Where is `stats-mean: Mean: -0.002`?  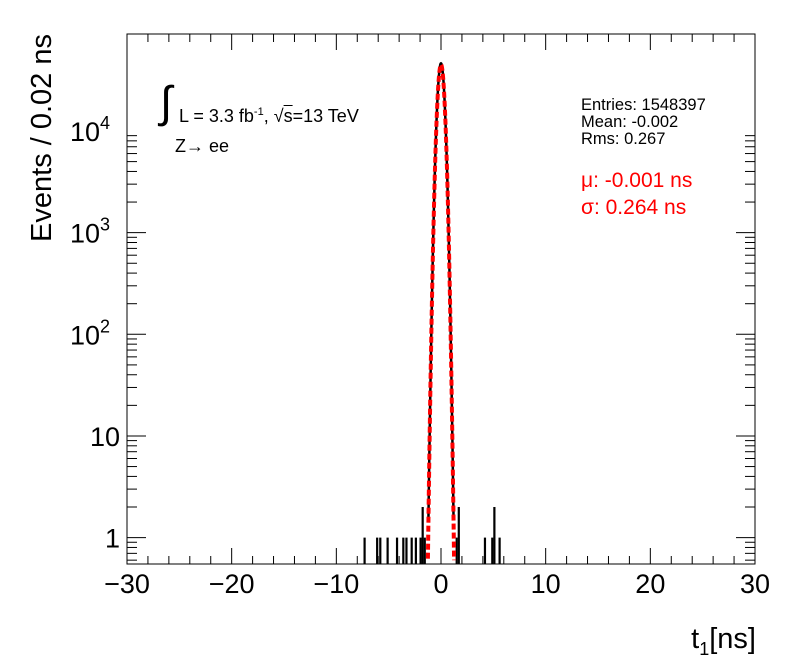
stats-mean: Mean: -0.002 is located at coordinates (630, 122).